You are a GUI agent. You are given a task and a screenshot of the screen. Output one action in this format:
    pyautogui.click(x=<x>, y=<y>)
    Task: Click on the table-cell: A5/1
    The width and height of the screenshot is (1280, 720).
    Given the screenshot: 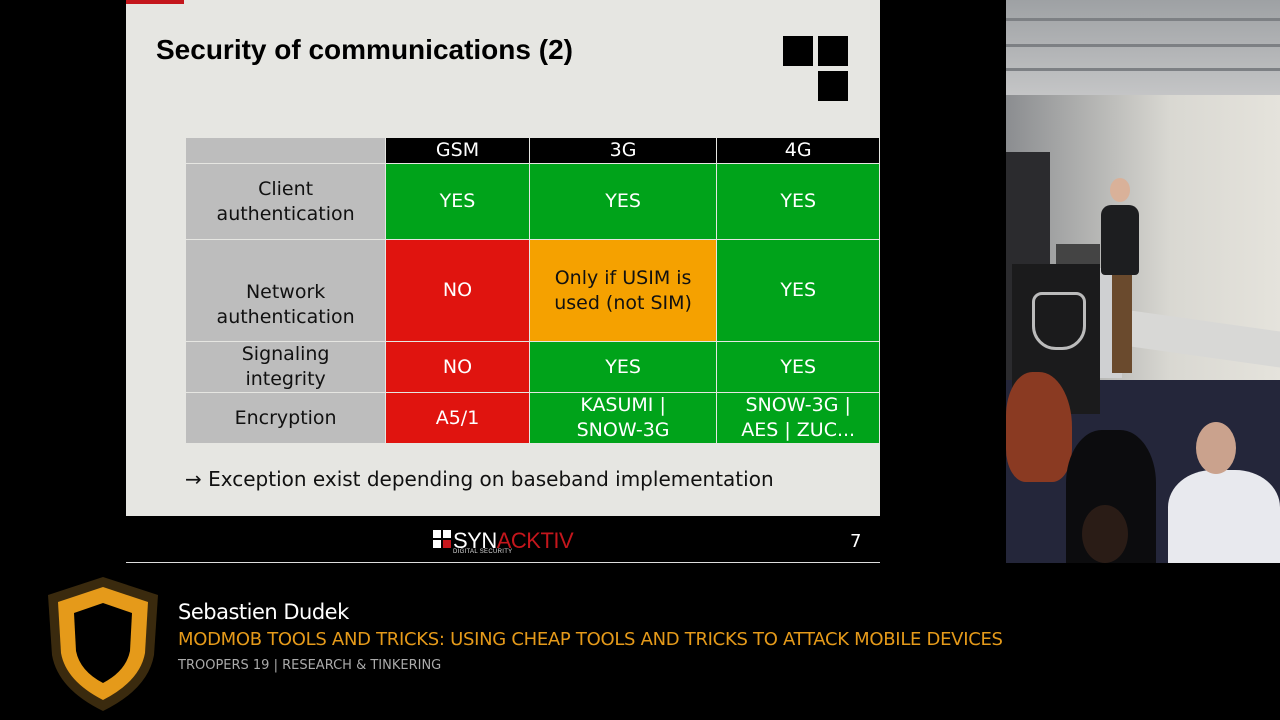 What is the action you would take?
    pyautogui.click(x=457, y=418)
    